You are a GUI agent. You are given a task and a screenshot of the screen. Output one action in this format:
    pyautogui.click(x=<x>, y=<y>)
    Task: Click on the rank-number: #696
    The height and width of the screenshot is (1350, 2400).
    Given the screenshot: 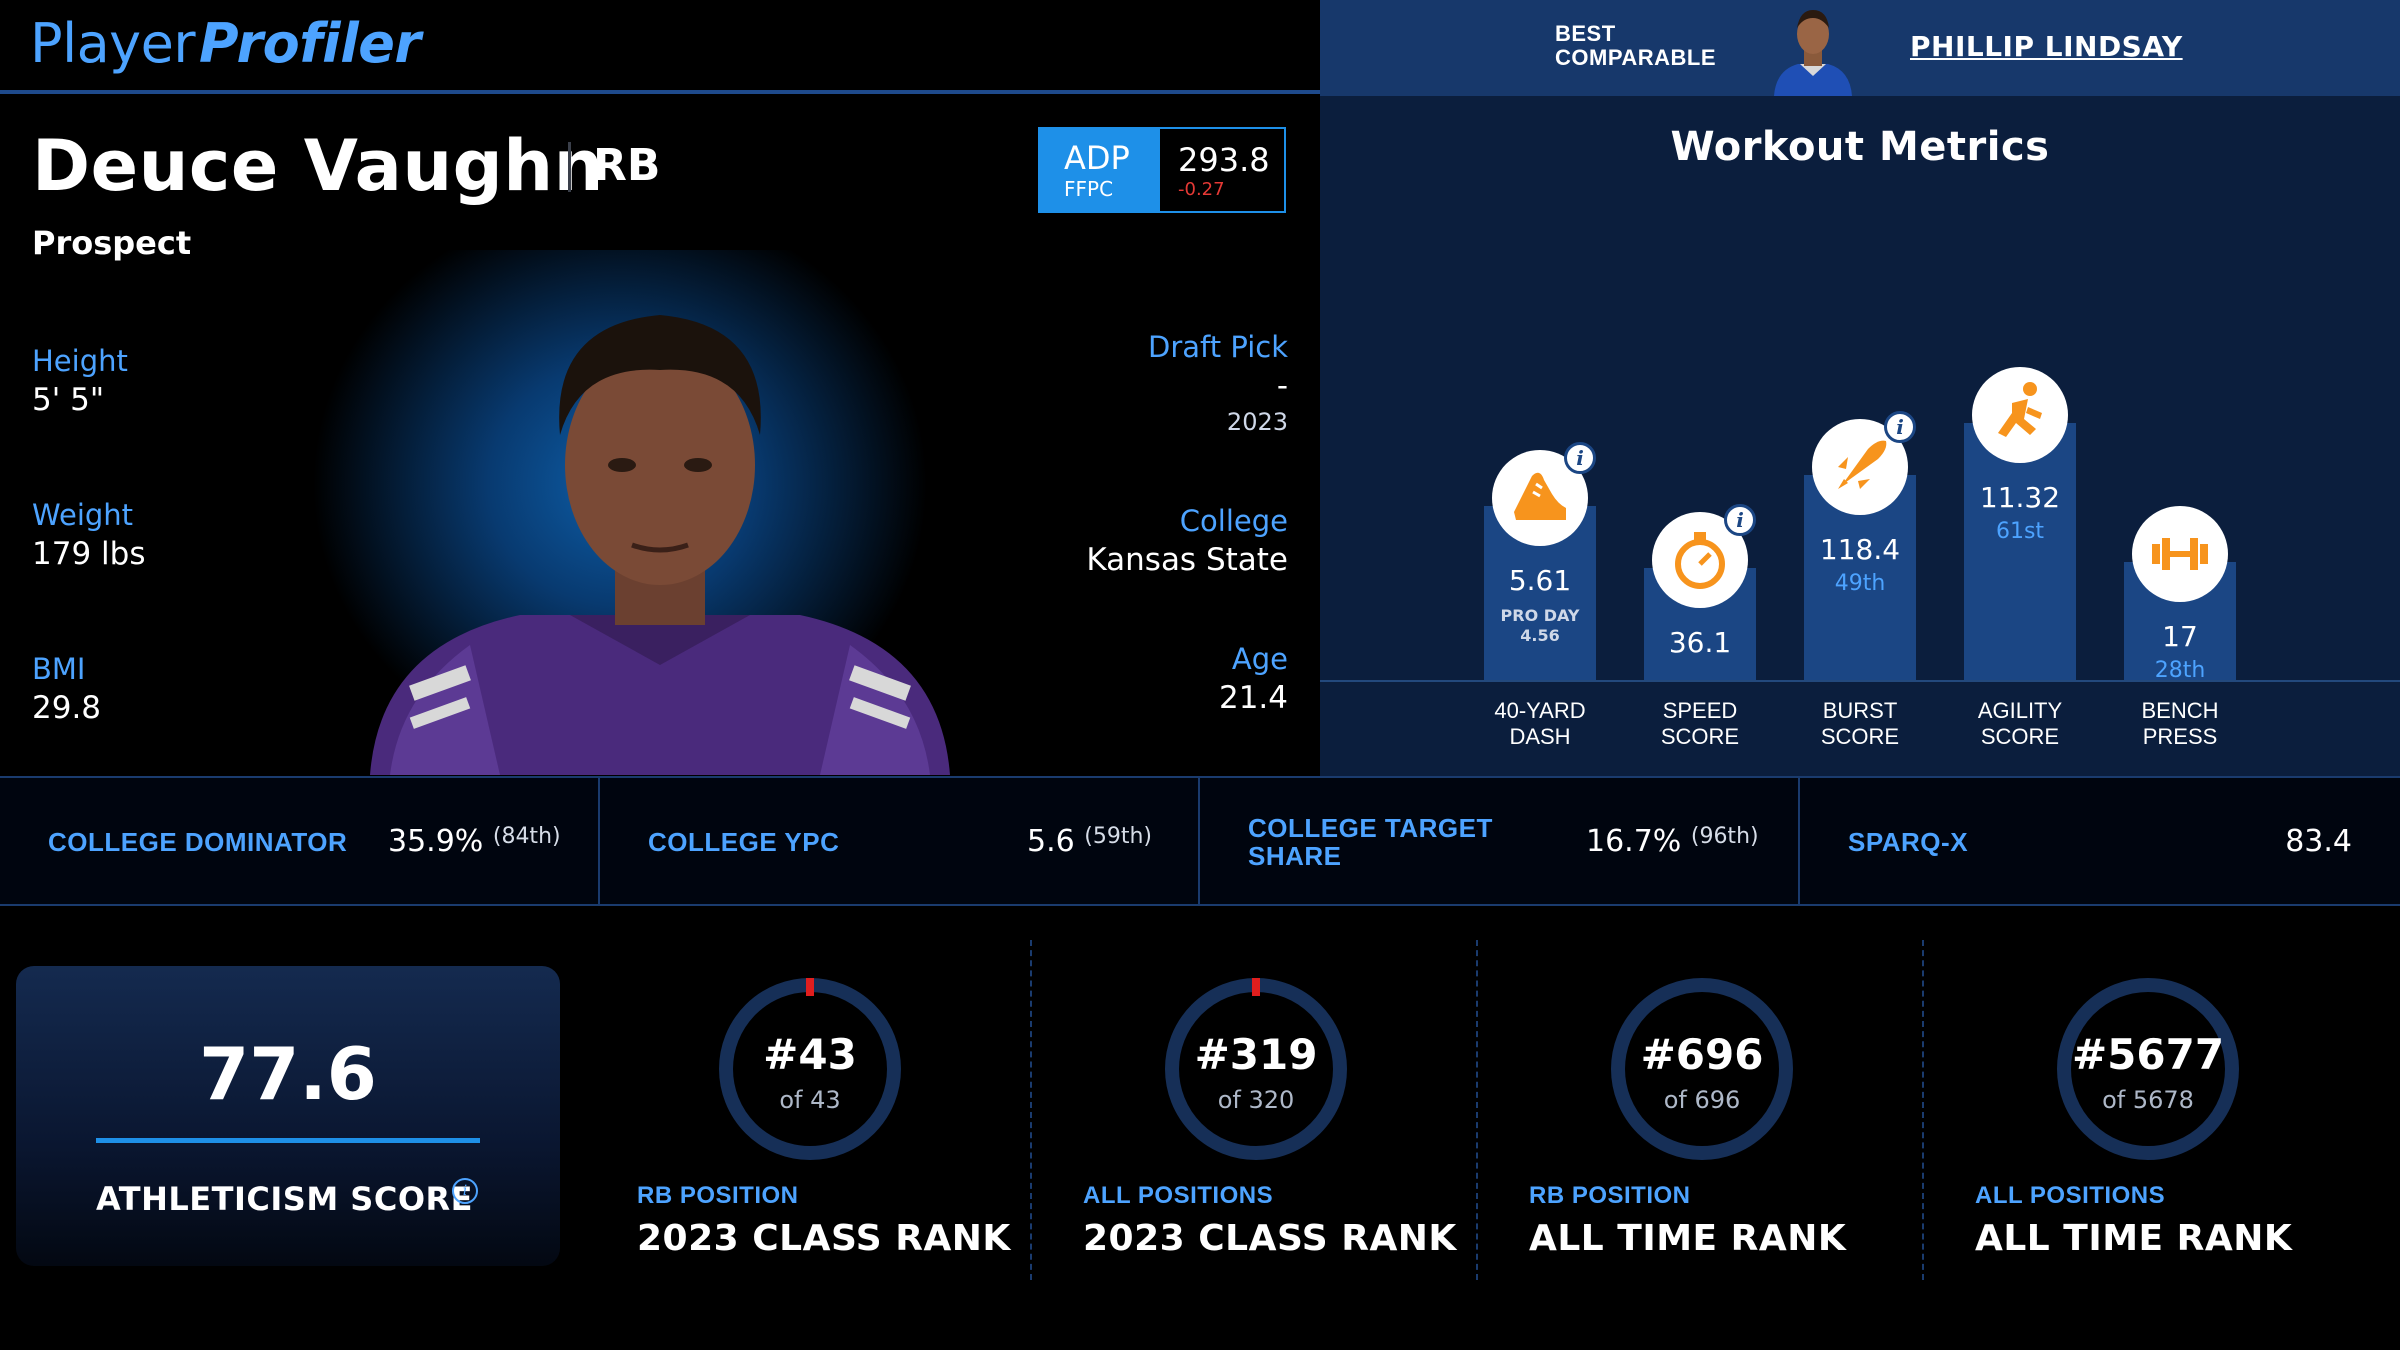 What is the action you would take?
    pyautogui.click(x=1702, y=1054)
    